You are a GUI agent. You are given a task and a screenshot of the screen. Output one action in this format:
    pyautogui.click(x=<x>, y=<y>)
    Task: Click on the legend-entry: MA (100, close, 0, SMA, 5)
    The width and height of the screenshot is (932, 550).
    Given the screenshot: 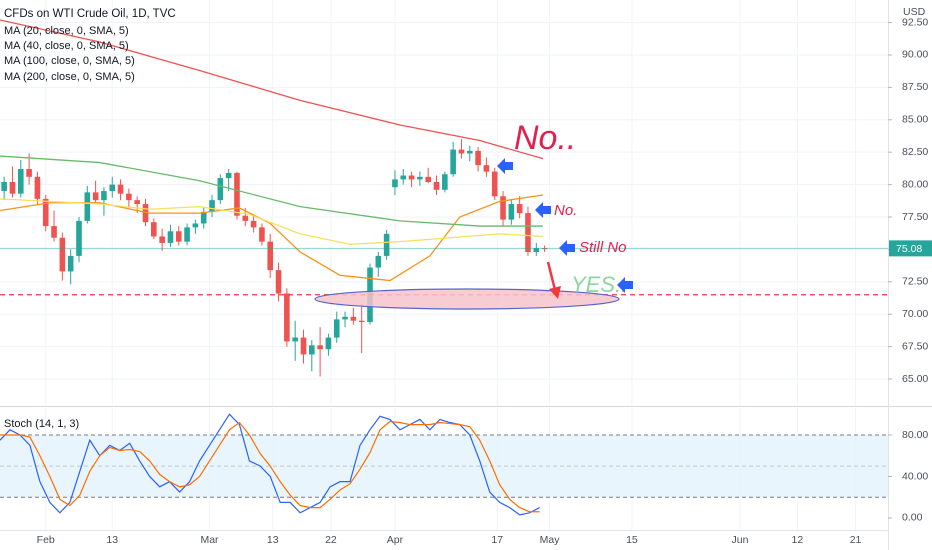 What is the action you would take?
    pyautogui.click(x=69, y=61)
    